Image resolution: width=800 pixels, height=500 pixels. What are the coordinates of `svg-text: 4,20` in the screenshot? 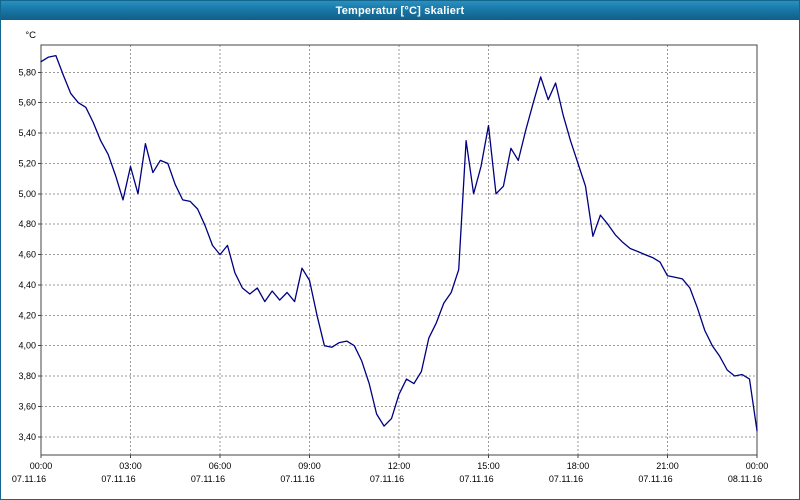 It's located at (27, 315).